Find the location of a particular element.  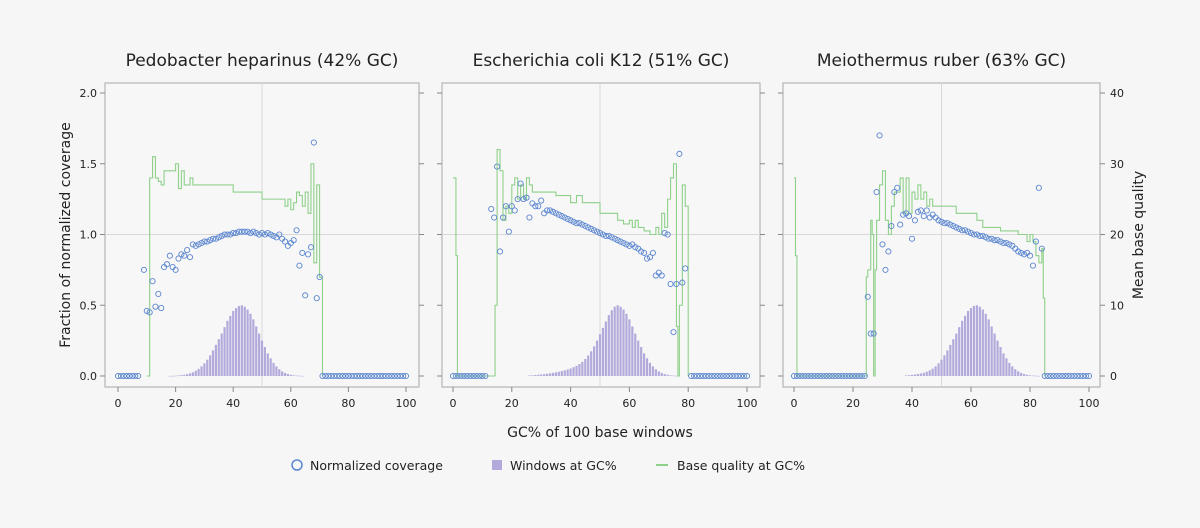

x-tick-label: 100 is located at coordinates (406, 403).